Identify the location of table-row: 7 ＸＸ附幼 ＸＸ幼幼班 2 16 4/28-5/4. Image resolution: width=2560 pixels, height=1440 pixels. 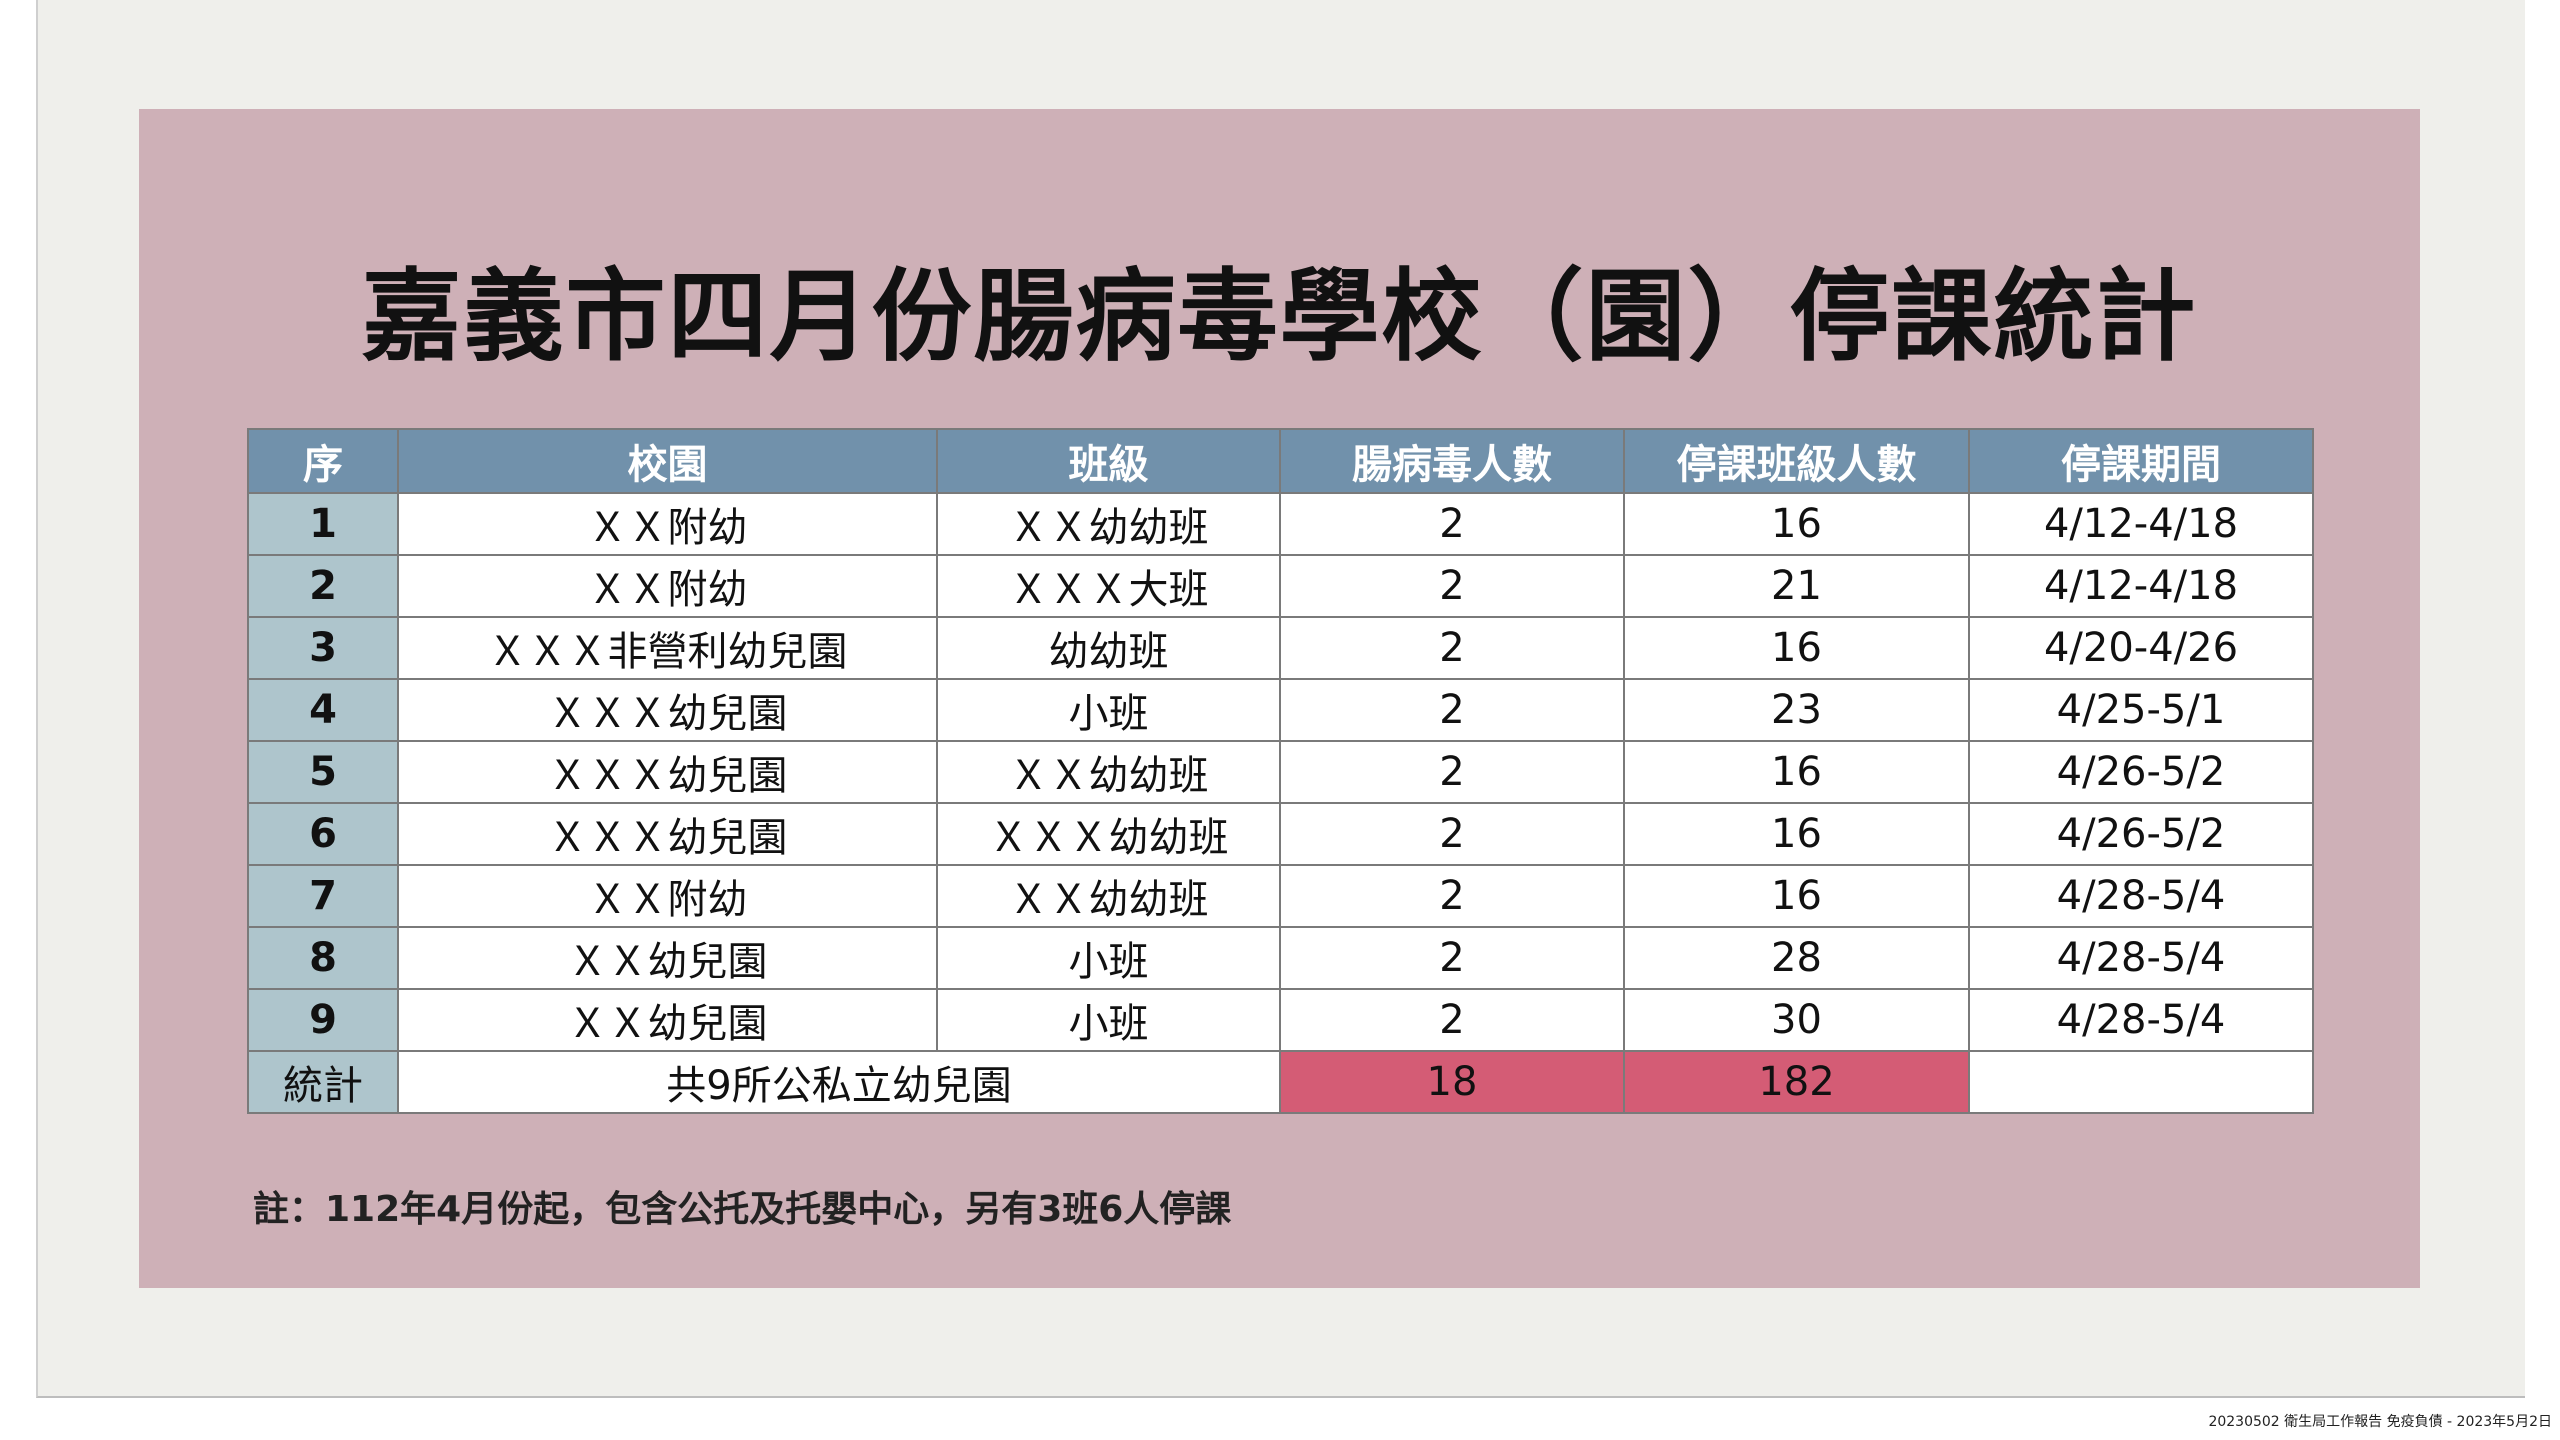
(1280, 896).